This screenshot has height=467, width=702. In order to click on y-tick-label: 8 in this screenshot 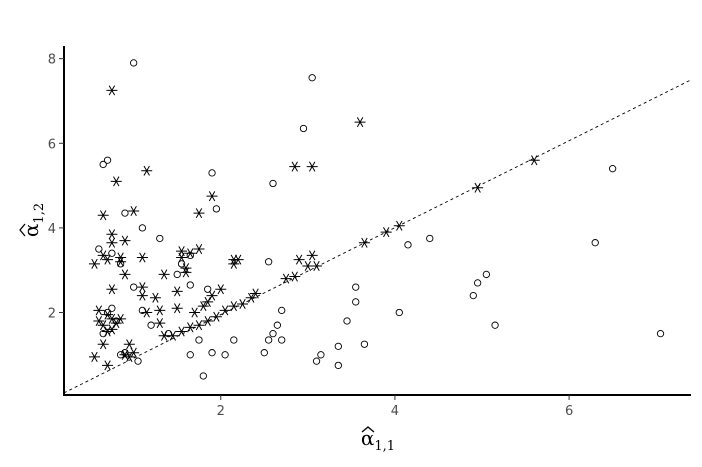, I will do `click(52, 60)`.